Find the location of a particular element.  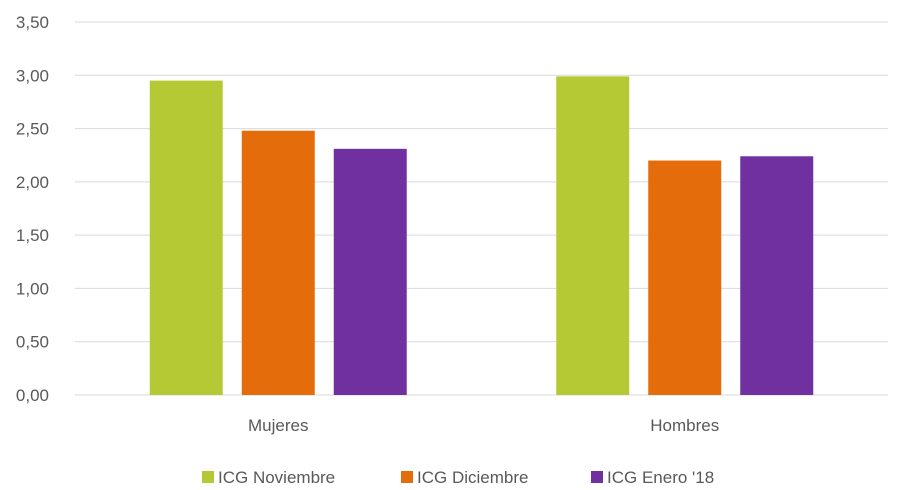

legend: ICG Noviembre ICG Diciembre ICG Enero '18 is located at coordinates (458, 477).